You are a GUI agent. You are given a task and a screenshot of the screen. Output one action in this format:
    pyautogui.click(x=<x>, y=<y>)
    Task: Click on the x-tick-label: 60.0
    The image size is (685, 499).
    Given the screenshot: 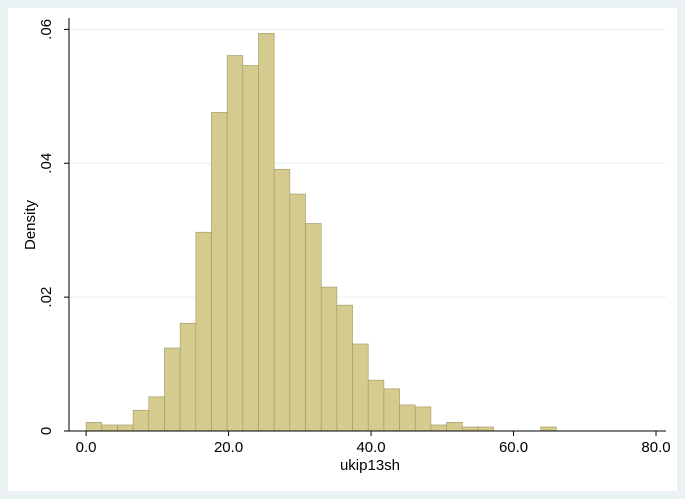 What is the action you would take?
    pyautogui.click(x=513, y=447)
    